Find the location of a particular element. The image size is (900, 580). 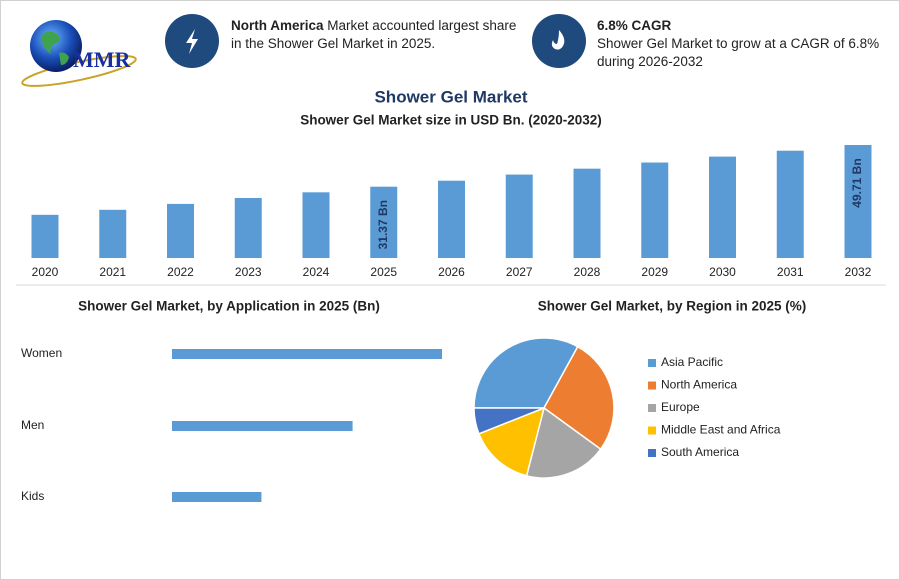

x-tick-label: 2025 is located at coordinates (383, 272).